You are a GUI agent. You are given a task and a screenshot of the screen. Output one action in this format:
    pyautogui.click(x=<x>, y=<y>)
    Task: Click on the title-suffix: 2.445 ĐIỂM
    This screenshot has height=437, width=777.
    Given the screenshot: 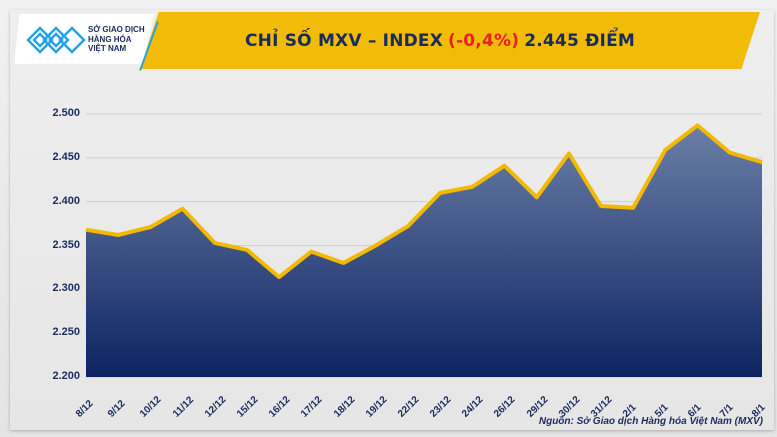 What is the action you would take?
    pyautogui.click(x=579, y=40)
    